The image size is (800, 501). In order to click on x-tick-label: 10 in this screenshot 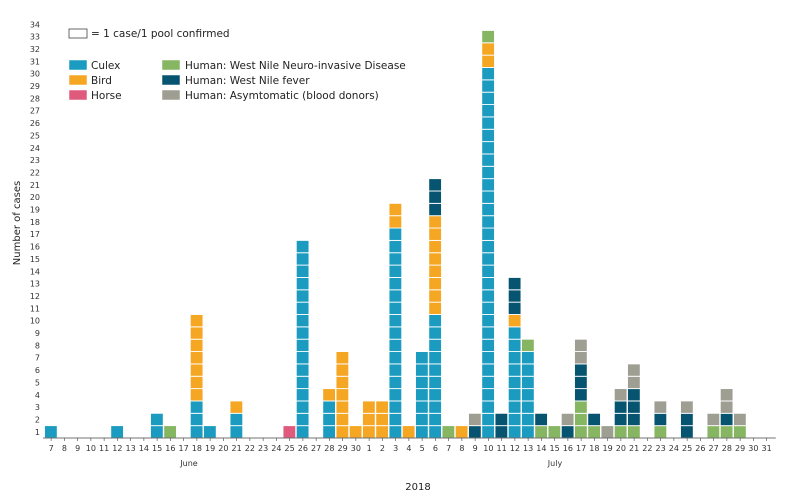, I will do `click(488, 448)`.